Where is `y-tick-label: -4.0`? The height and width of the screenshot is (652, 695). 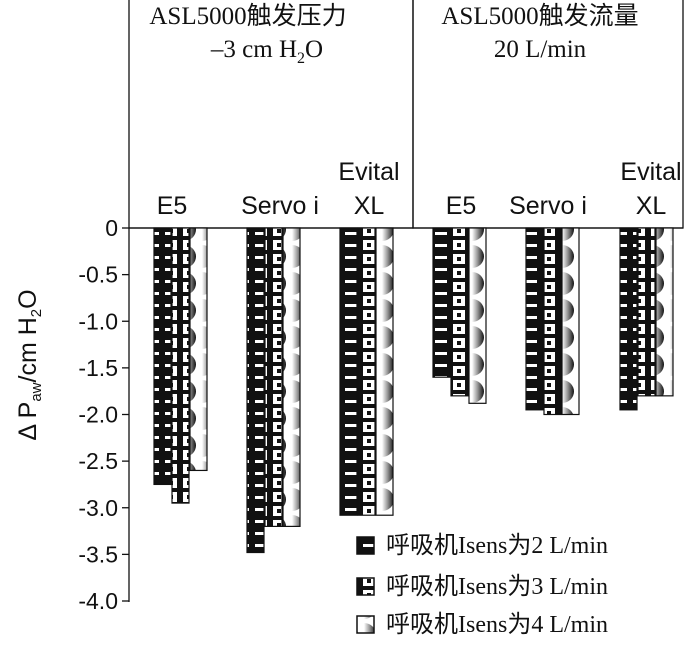 y-tick-label: -4.0 is located at coordinates (98, 601).